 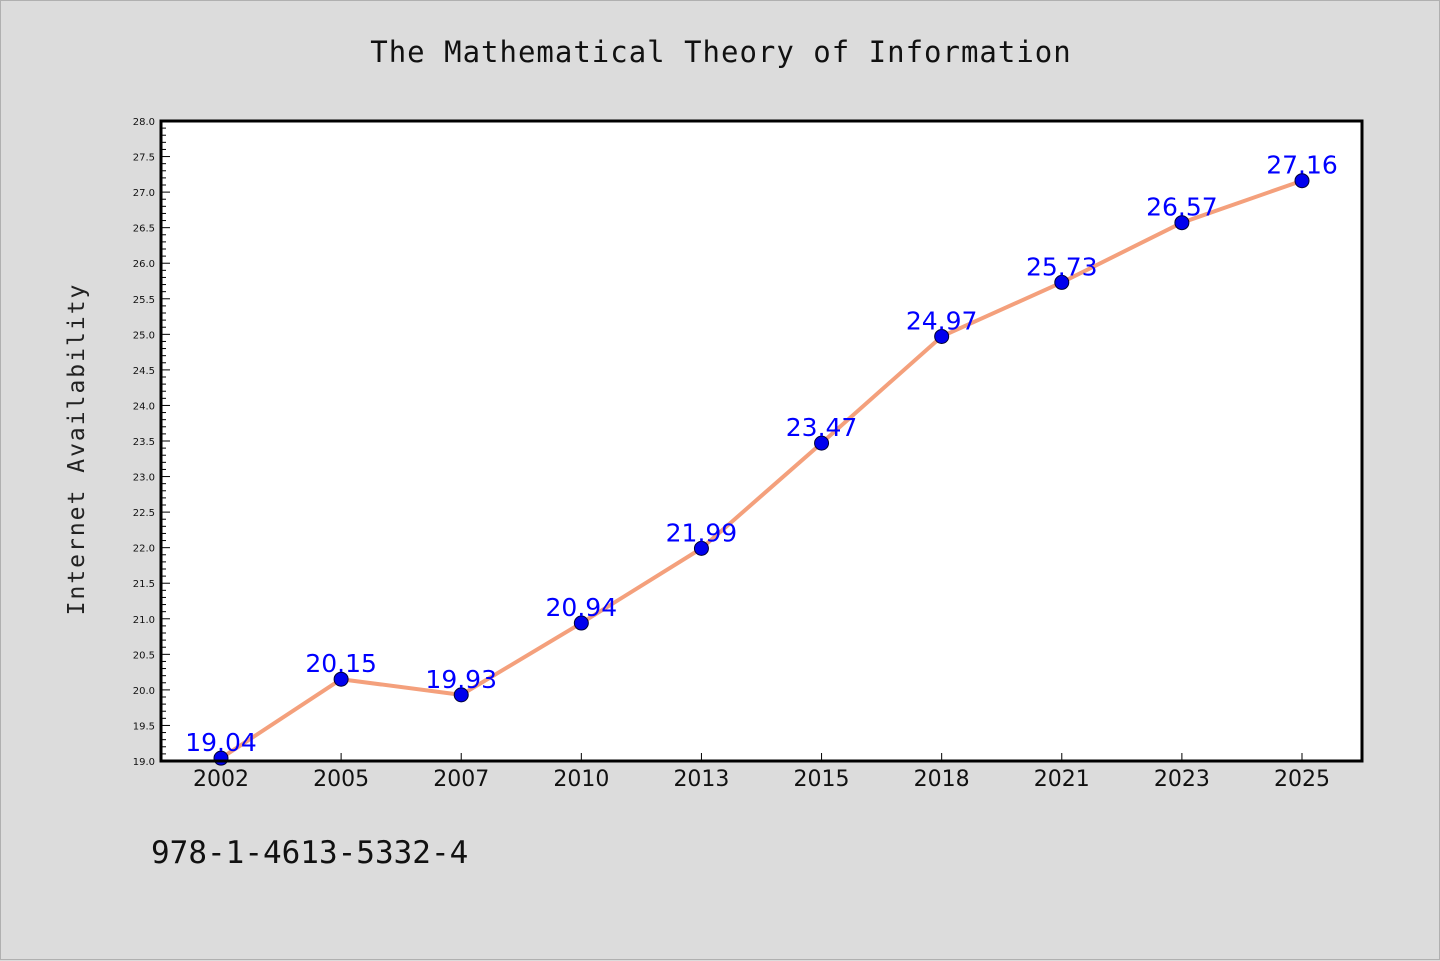 What do you see at coordinates (461, 779) in the screenshot?
I see `x-tick-label: 2007` at bounding box center [461, 779].